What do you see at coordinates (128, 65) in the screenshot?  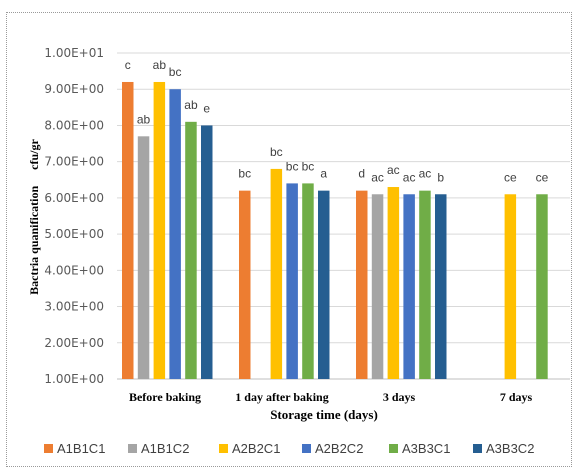 I see `data-label: c` at bounding box center [128, 65].